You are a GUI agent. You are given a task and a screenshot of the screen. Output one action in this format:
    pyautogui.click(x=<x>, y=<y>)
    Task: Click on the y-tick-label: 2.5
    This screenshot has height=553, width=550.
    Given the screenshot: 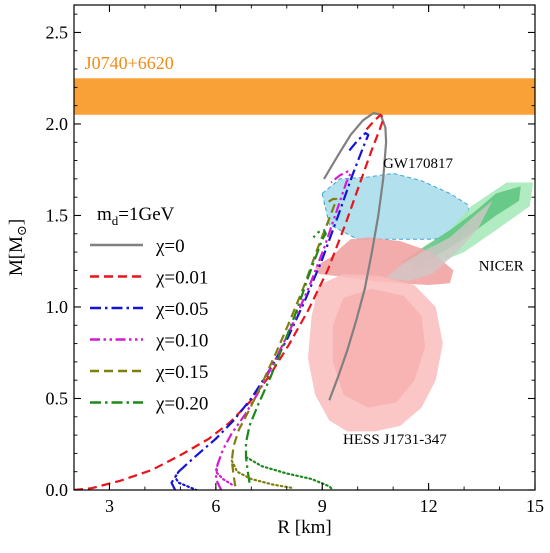 What is the action you would take?
    pyautogui.click(x=57, y=32)
    